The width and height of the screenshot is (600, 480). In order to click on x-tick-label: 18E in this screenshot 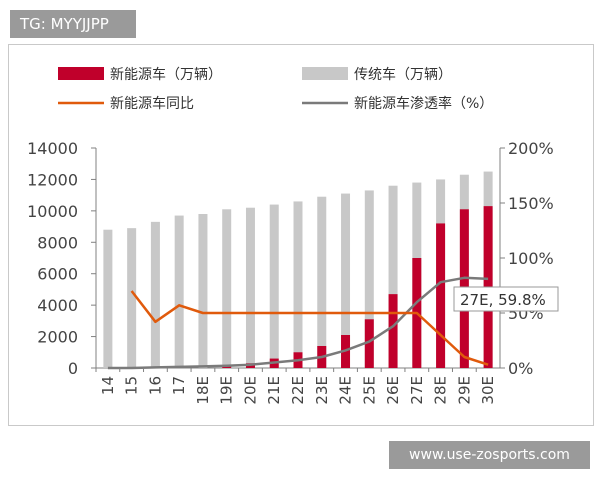, I will do `click(203, 390)`.